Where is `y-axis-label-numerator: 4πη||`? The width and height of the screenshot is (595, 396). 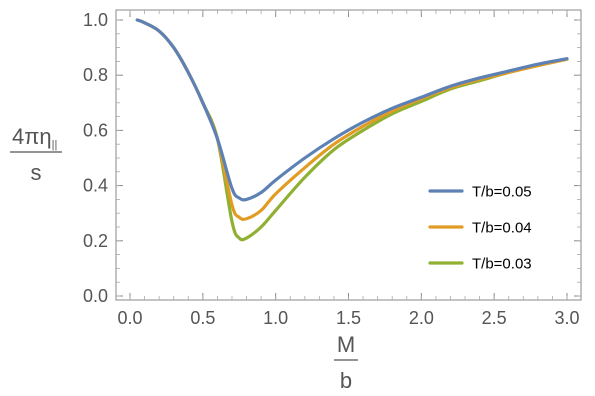 y-axis-label-numerator: 4πη|| is located at coordinates (34, 137).